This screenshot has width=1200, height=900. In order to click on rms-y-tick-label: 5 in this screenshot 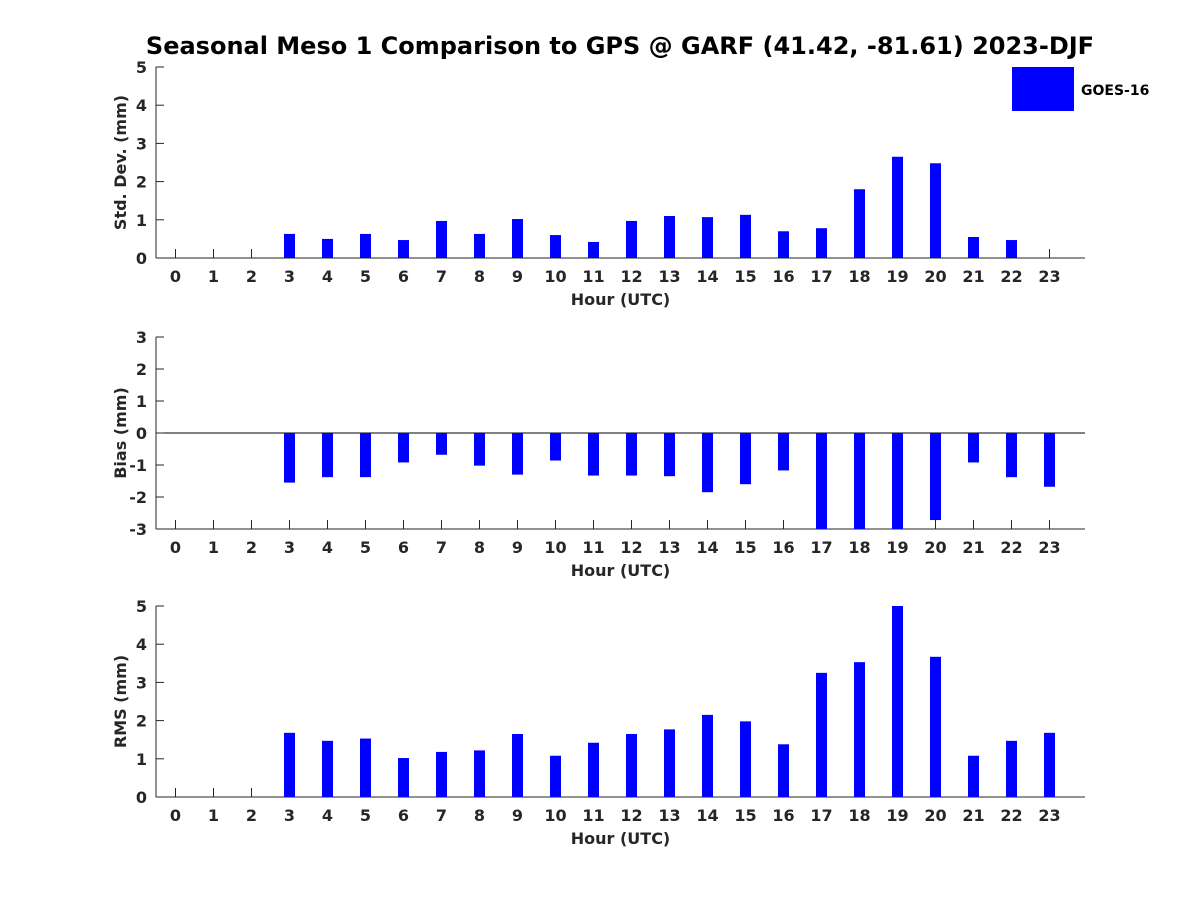, I will do `click(141, 606)`.